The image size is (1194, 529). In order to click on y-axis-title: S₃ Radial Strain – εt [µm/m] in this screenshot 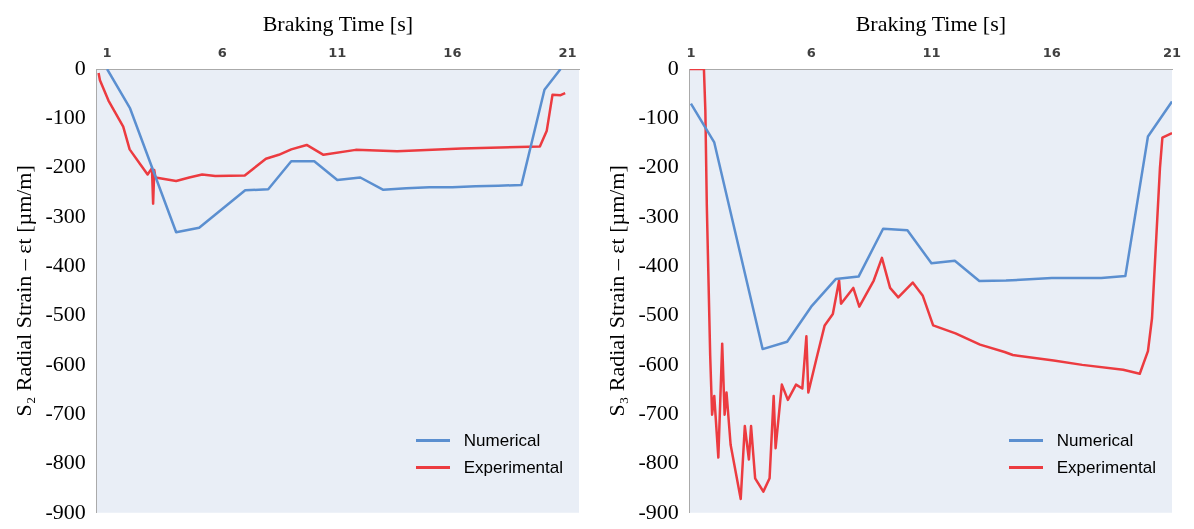, I will do `click(616, 291)`.